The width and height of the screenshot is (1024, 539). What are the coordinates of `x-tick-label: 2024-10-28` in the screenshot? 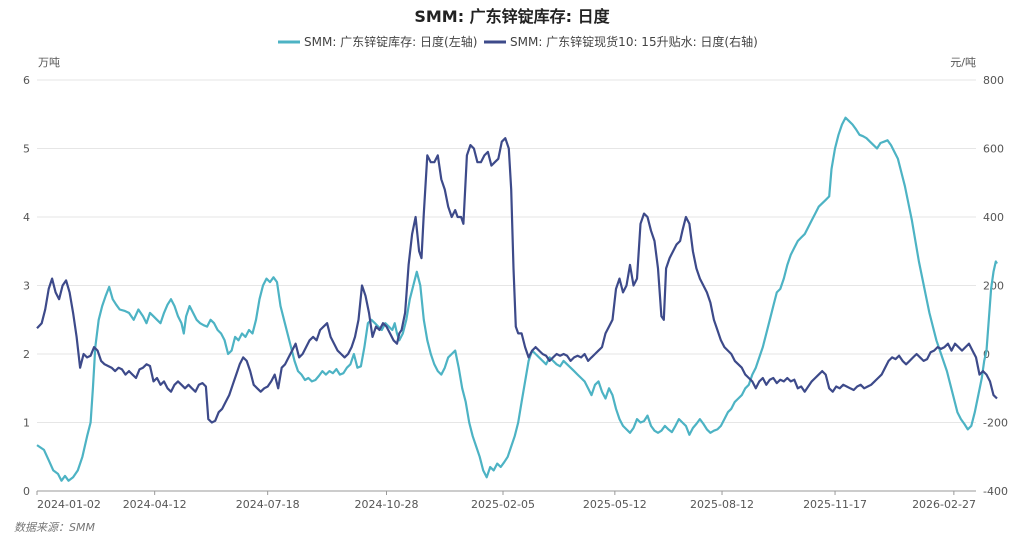 It's located at (387, 504).